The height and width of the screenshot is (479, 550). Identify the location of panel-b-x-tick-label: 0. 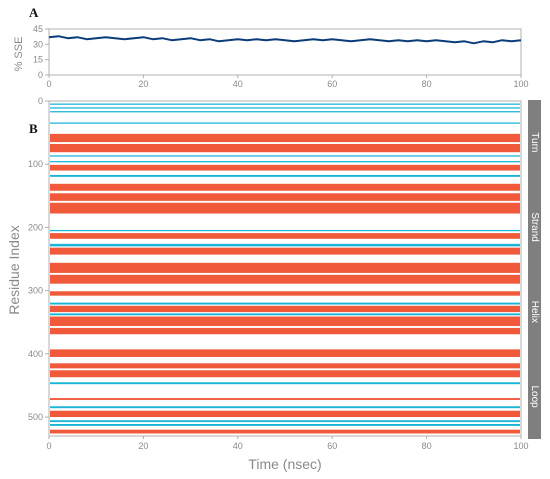
(48, 446).